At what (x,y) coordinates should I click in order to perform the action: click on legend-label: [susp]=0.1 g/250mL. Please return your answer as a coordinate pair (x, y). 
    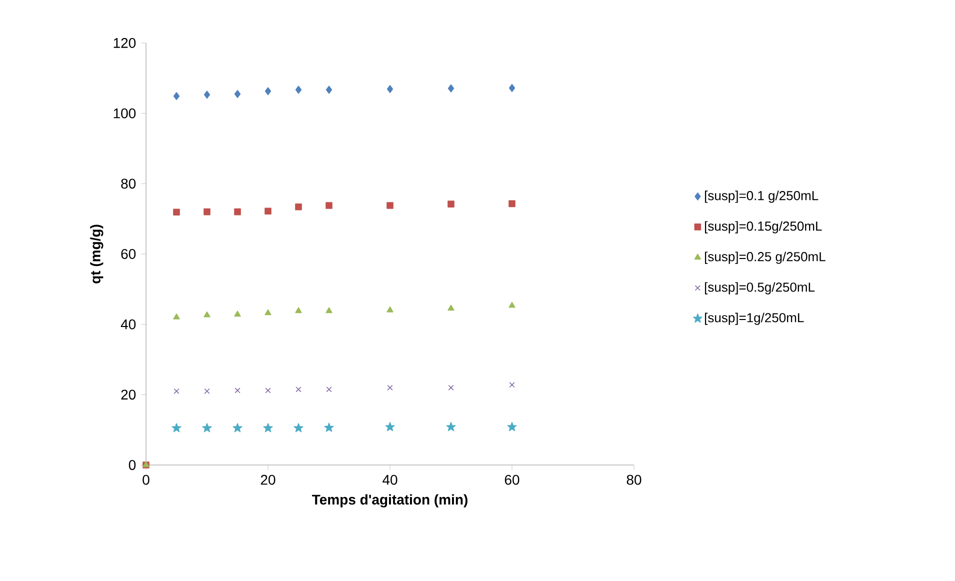
    Looking at the image, I should click on (761, 196).